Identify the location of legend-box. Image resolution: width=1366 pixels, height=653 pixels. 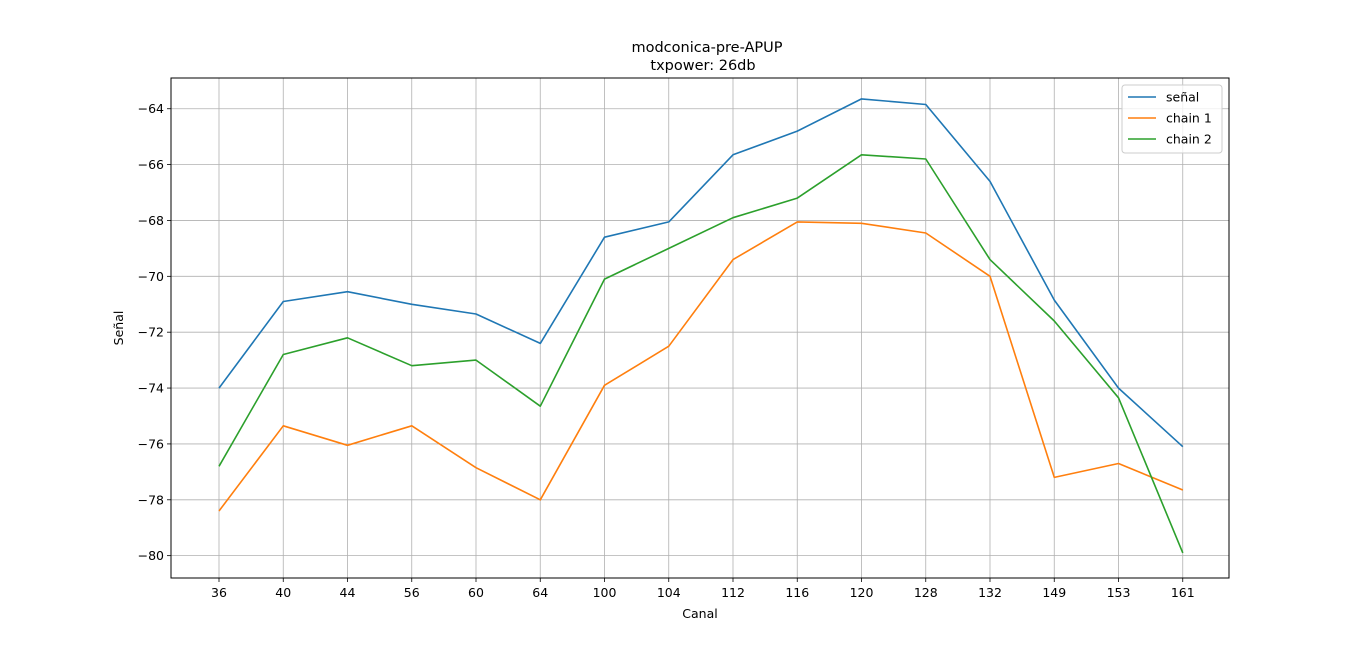
(1172, 119).